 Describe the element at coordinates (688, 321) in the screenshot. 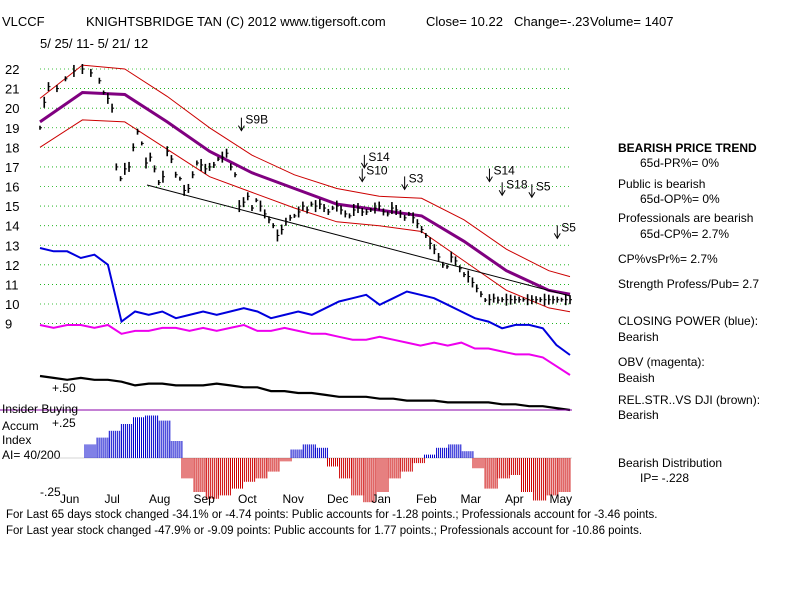

I see `cp-title: CLOSING POWER (blue):` at that location.